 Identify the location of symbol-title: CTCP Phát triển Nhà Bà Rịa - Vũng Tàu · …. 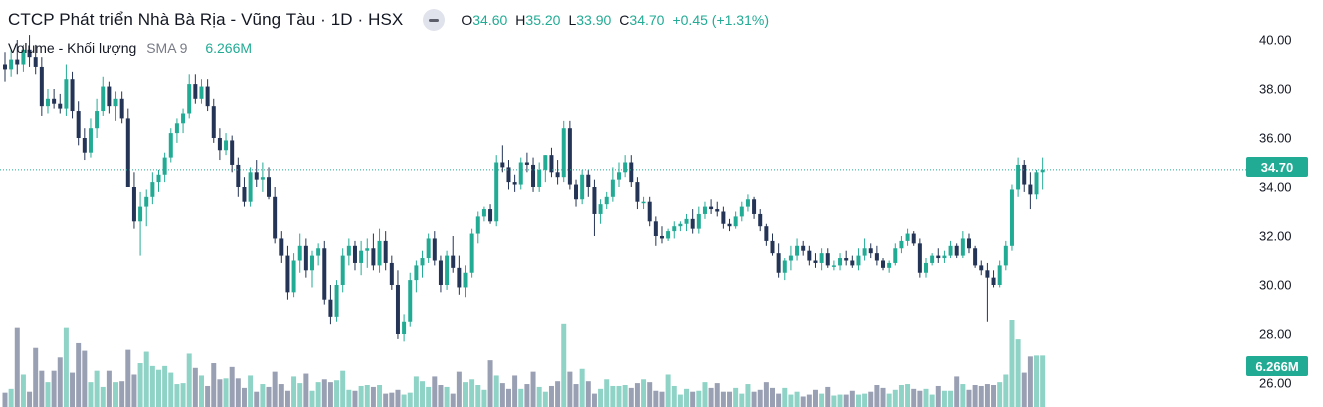
(206, 19).